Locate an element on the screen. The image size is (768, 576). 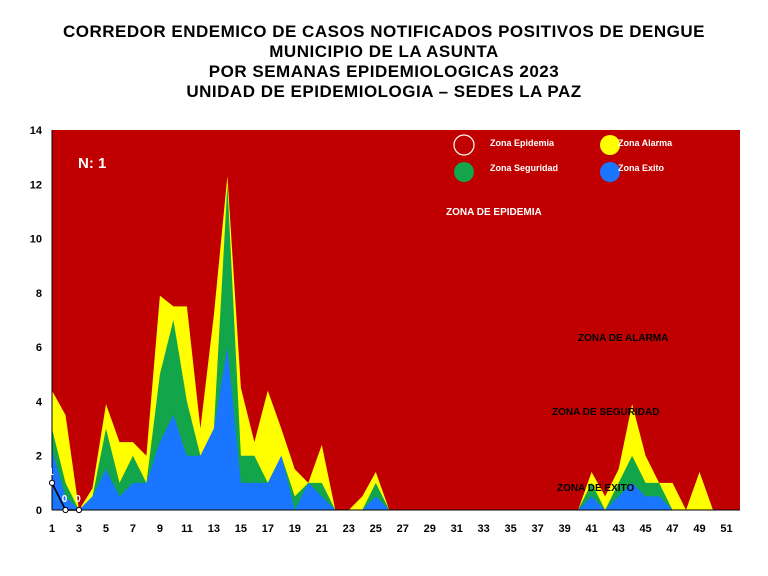
zone-label-seguridad: ZONA DE SEGURIDAD is located at coordinates (605, 412).